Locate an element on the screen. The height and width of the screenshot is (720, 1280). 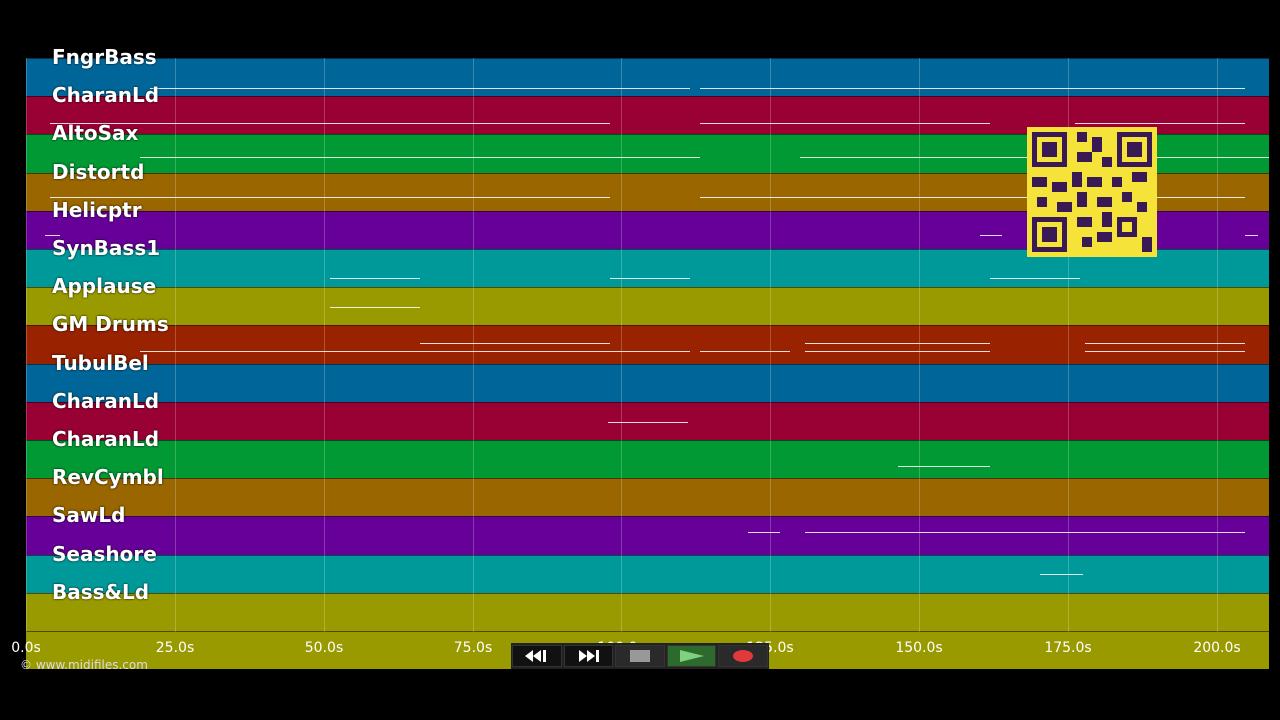
time-tick-label: 175.0s is located at coordinates (1068, 648).